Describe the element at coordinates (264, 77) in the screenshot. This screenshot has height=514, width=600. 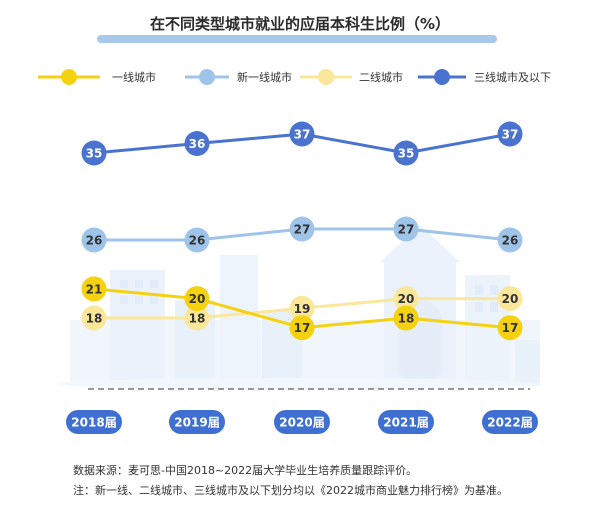
I see `legend-label: 新一线城市` at that location.